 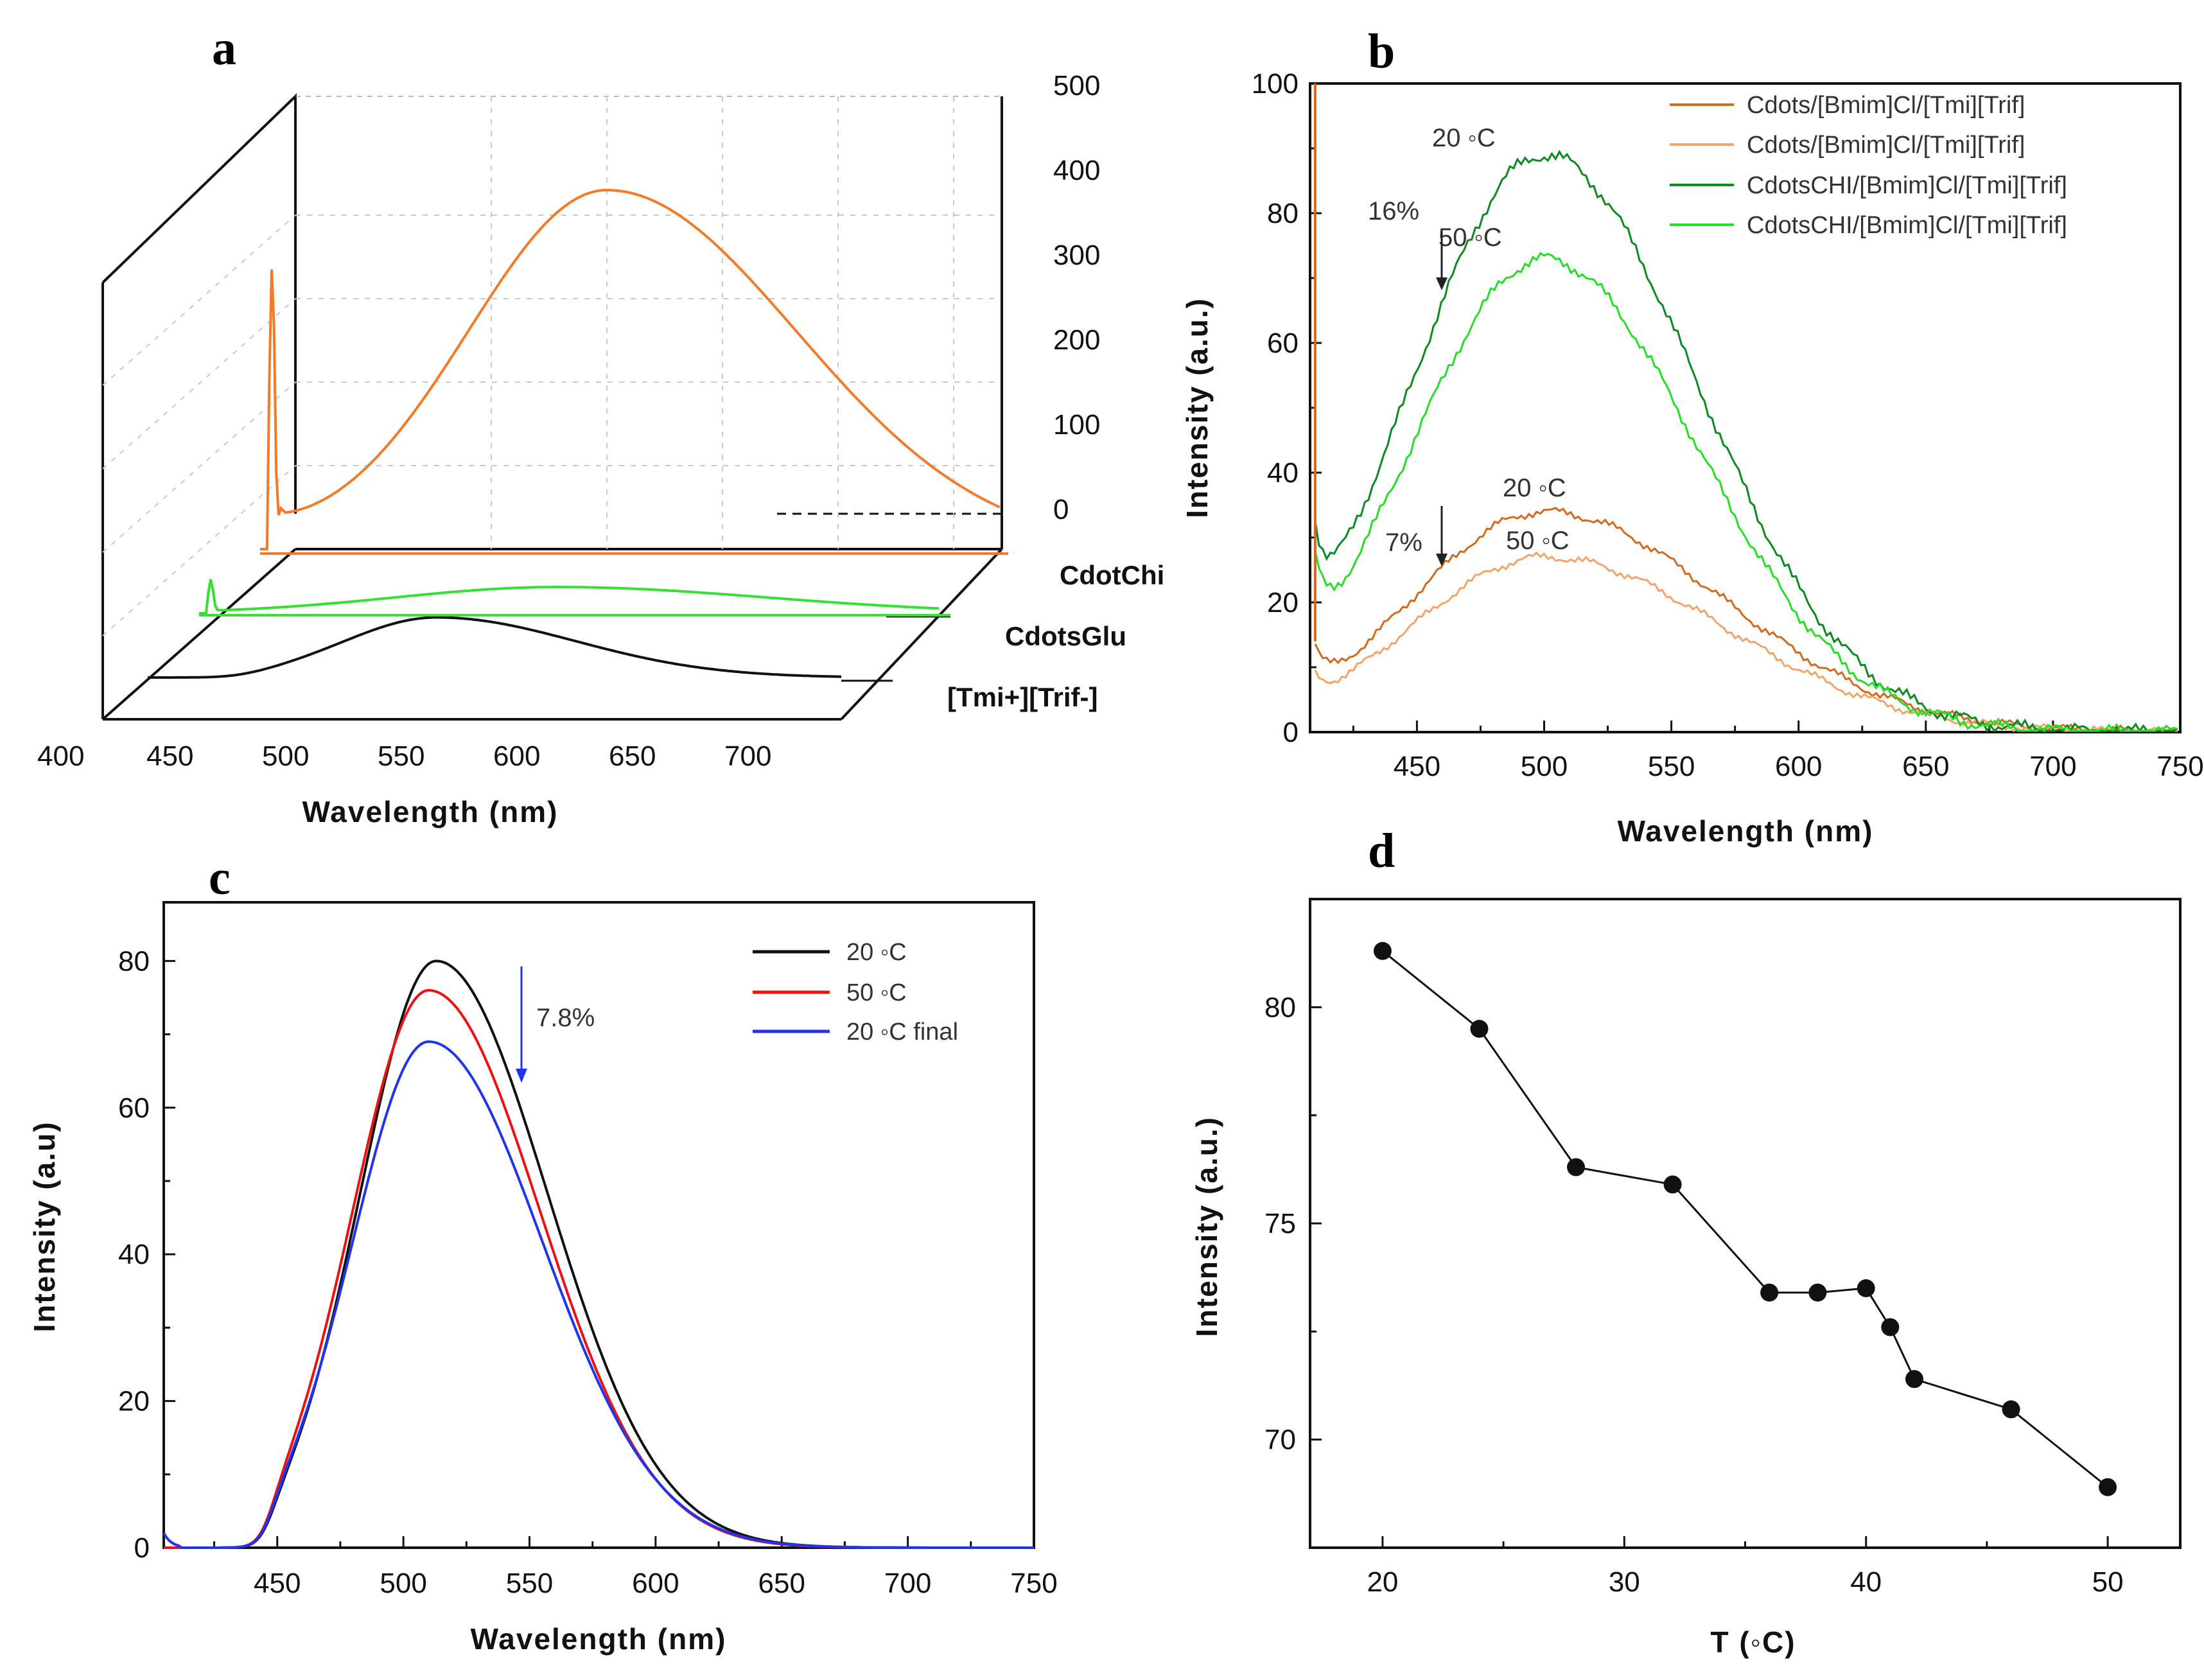 What do you see at coordinates (2179, 766) in the screenshot?
I see `b-x-tick-750: 750` at bounding box center [2179, 766].